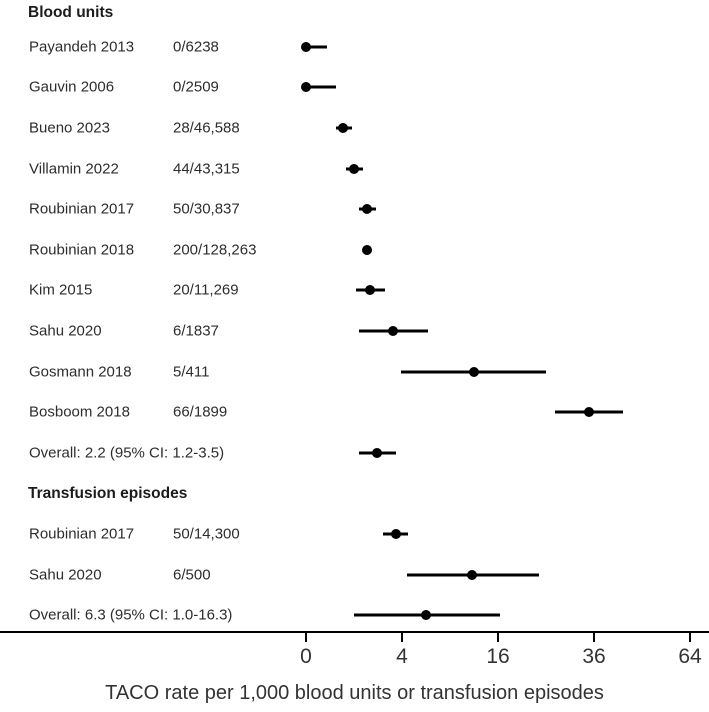 This screenshot has width=709, height=712. I want to click on event-count: 200/128,263, so click(215, 250).